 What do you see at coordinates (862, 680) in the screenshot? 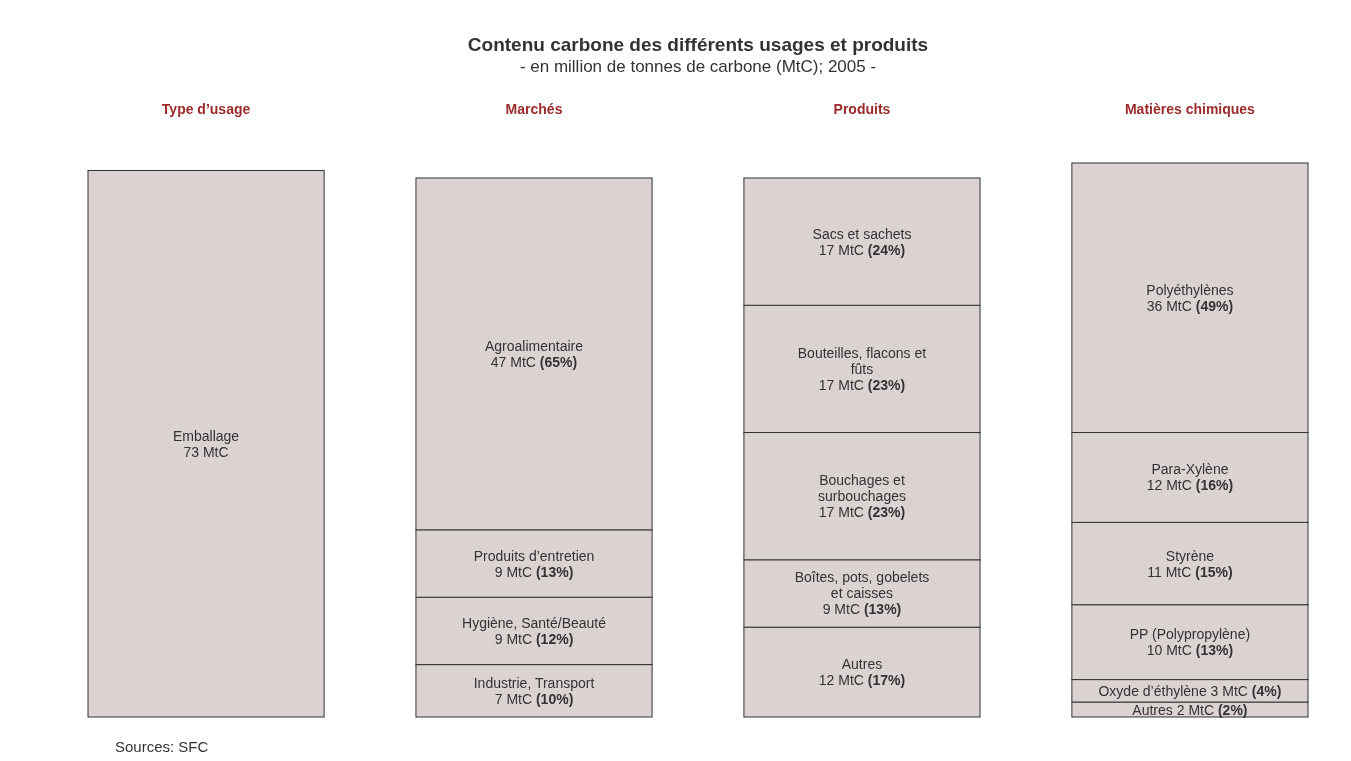
I see `data-label: 12 MtC (17%)` at bounding box center [862, 680].